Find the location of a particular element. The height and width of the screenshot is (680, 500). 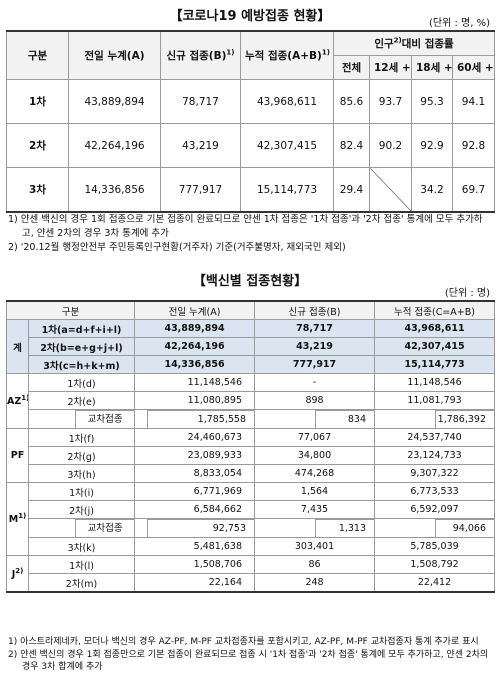

header-row: 구분 전일 누계(A) 신규 접종(B) 누적 접종(C=A+B) is located at coordinates (250, 310).